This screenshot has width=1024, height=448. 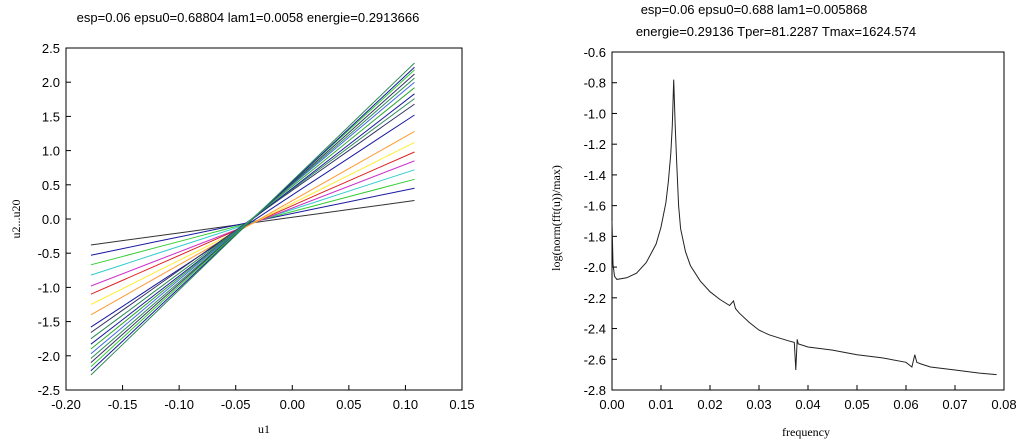 What do you see at coordinates (595, 390) in the screenshot?
I see `y-tick-label: -2.8` at bounding box center [595, 390].